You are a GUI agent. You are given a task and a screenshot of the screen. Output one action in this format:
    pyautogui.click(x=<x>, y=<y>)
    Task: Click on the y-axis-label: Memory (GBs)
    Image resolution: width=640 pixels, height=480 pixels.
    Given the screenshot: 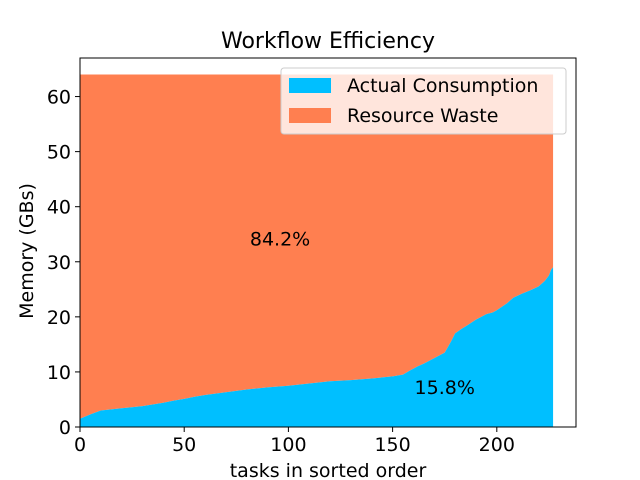 What is the action you would take?
    pyautogui.click(x=27, y=251)
    